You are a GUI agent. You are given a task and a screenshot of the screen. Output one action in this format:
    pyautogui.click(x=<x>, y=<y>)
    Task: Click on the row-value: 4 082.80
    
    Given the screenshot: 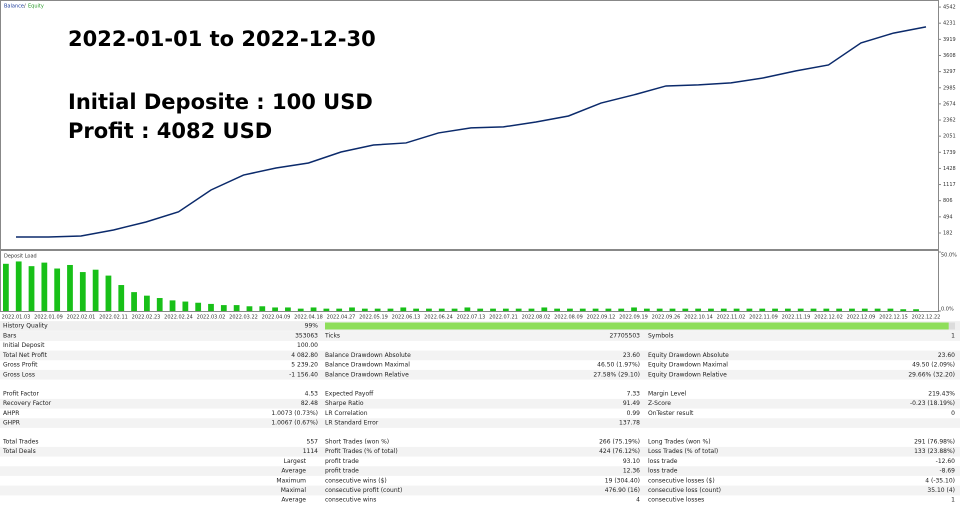 What is the action you would take?
    pyautogui.click(x=304, y=355)
    